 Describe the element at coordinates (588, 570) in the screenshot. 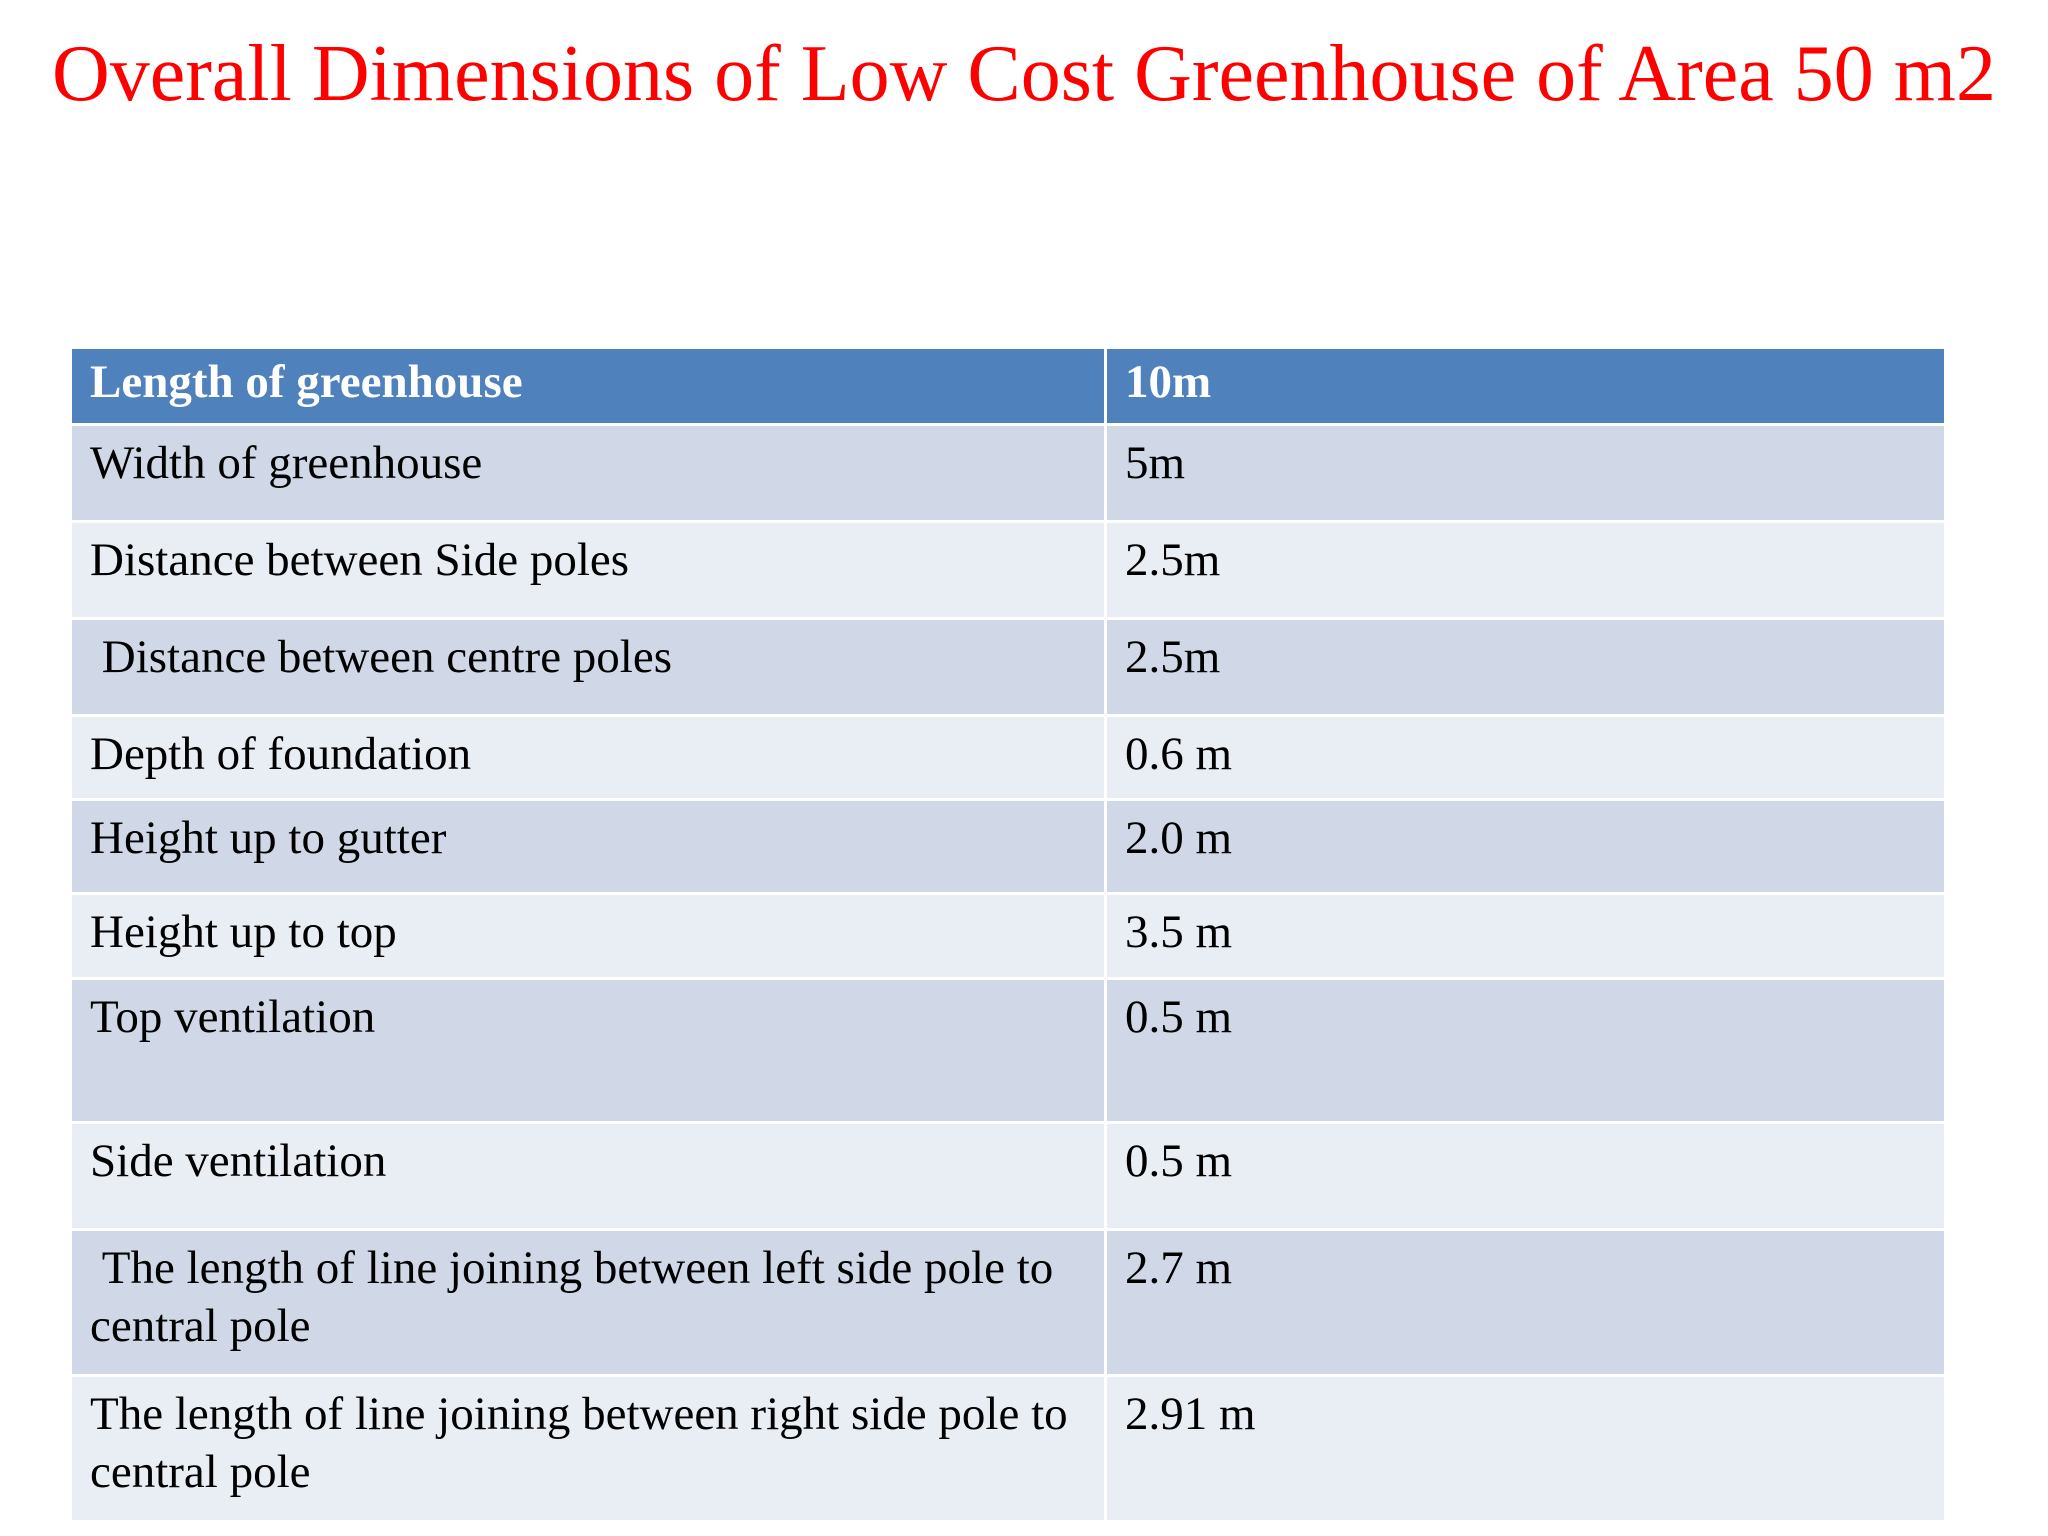

I see `dimension-name: Distance between Side poles` at that location.